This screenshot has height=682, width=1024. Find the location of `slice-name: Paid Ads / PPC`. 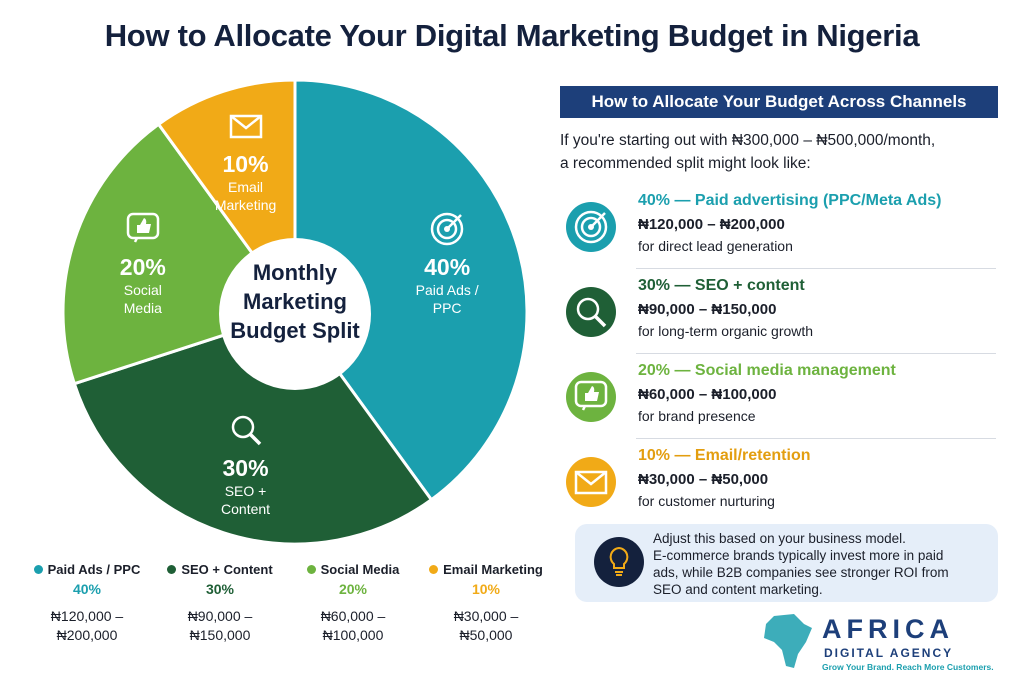

slice-name: Paid Ads / PPC is located at coordinates (447, 298).